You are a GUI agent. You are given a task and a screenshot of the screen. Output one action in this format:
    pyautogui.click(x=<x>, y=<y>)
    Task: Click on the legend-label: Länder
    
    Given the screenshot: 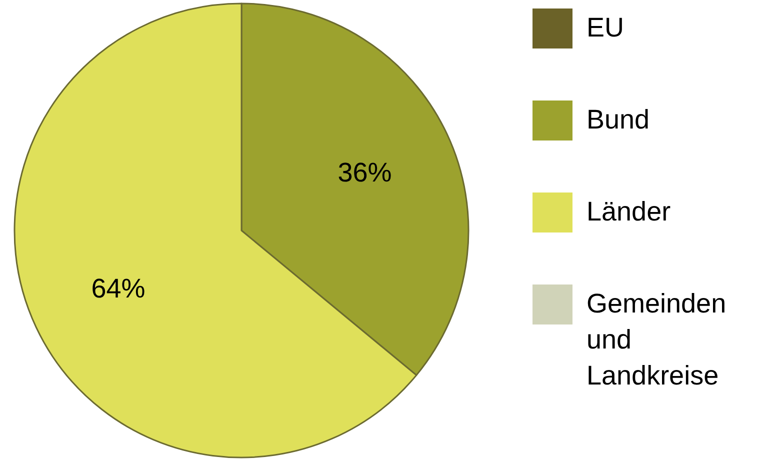 What is the action you would take?
    pyautogui.click(x=628, y=211)
    